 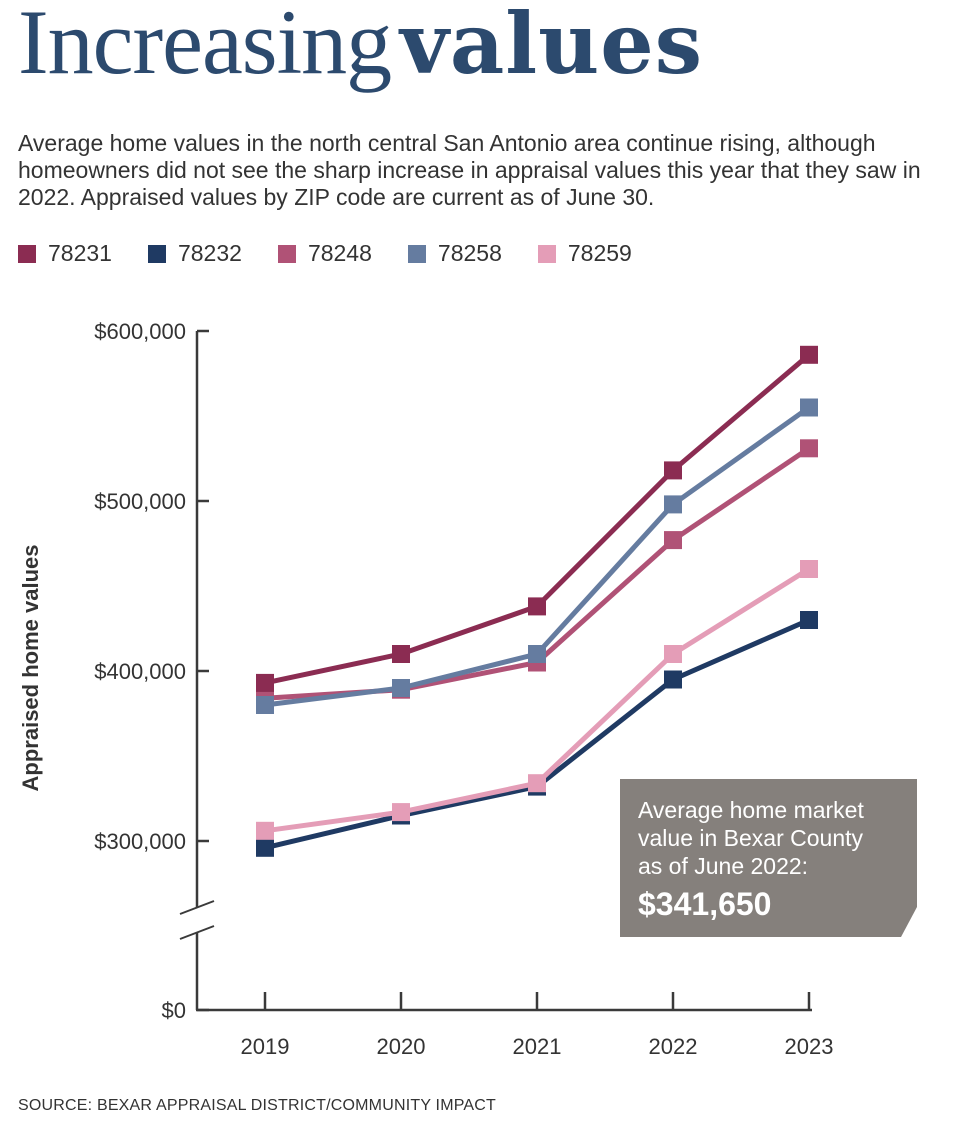 I want to click on data-point-78258-2019, so click(x=265, y=705).